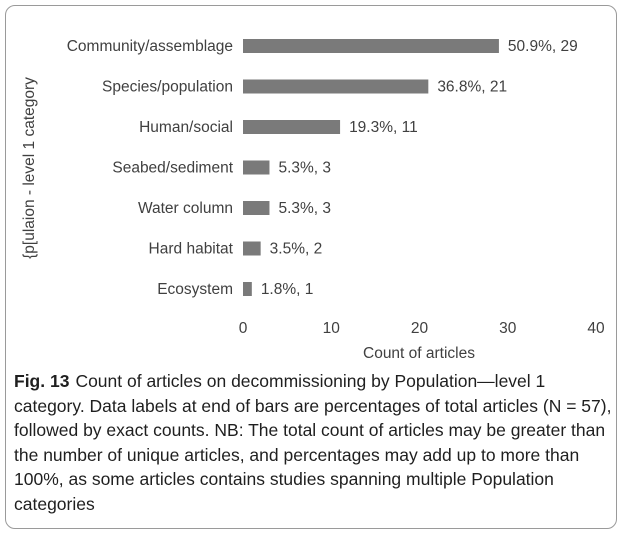 This screenshot has height=536, width=624. Describe the element at coordinates (332, 328) in the screenshot. I see `x-tick-label: 10` at that location.